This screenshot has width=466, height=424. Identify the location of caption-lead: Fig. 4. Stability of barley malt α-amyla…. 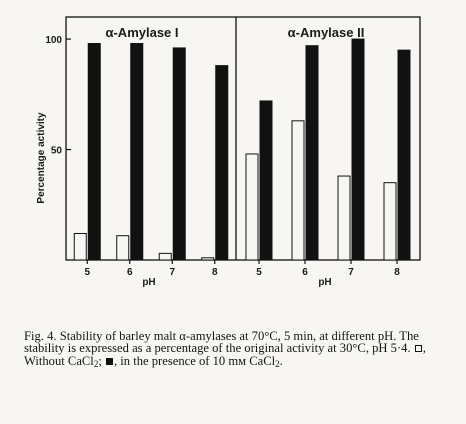
(221, 342).